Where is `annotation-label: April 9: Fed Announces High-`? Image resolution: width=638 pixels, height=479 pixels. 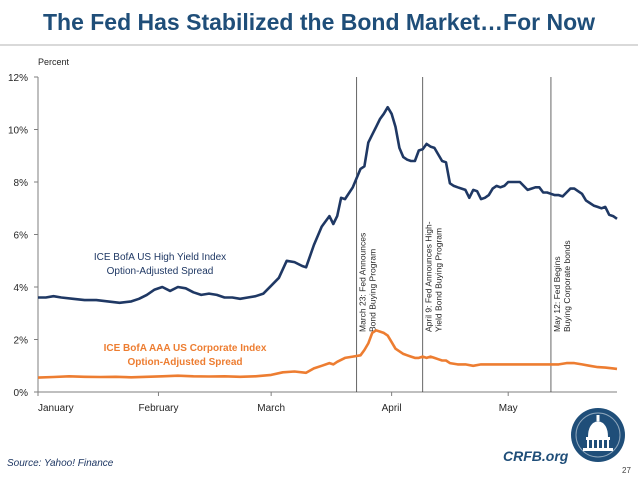 annotation-label: April 9: Fed Announces High- is located at coordinates (429, 276).